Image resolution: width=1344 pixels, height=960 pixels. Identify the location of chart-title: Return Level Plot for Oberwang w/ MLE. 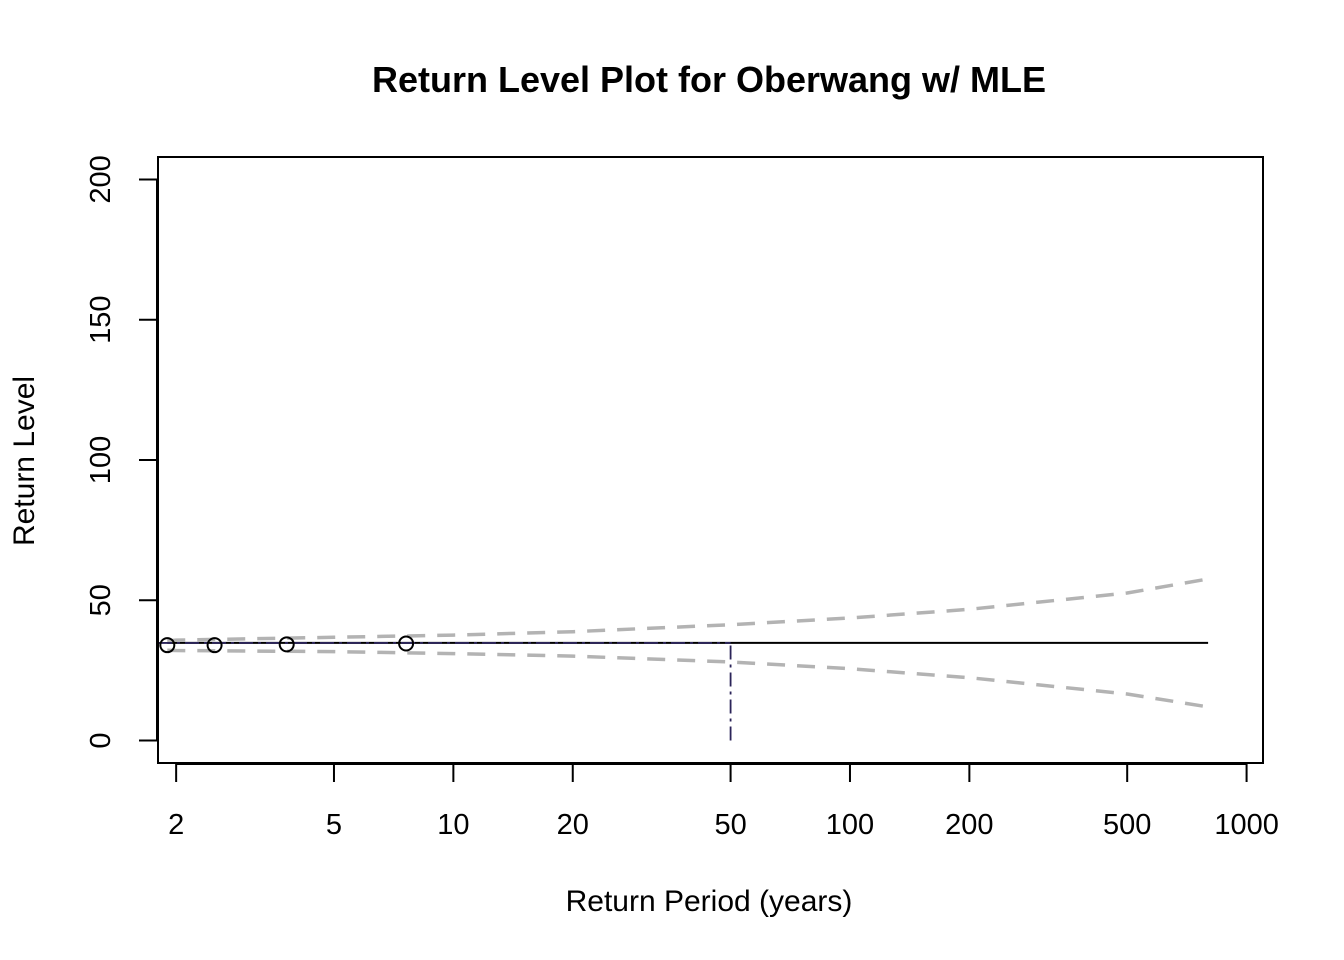
(709, 79).